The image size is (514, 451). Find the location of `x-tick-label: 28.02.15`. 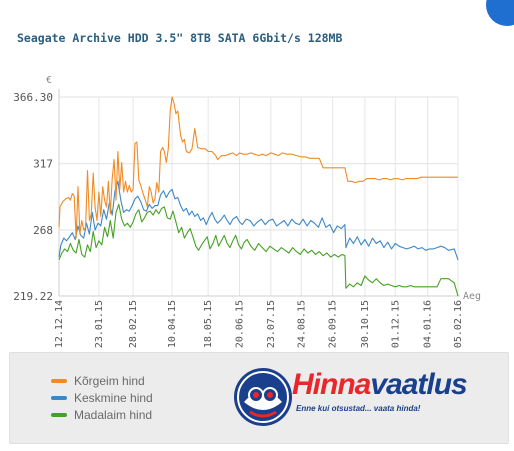

x-tick-label: 28.02.15 is located at coordinates (133, 324).